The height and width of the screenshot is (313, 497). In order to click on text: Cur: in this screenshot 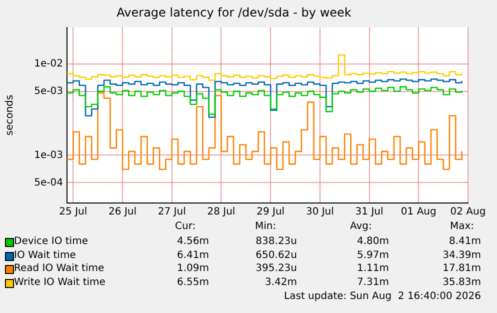, I will do `click(185, 227)`.